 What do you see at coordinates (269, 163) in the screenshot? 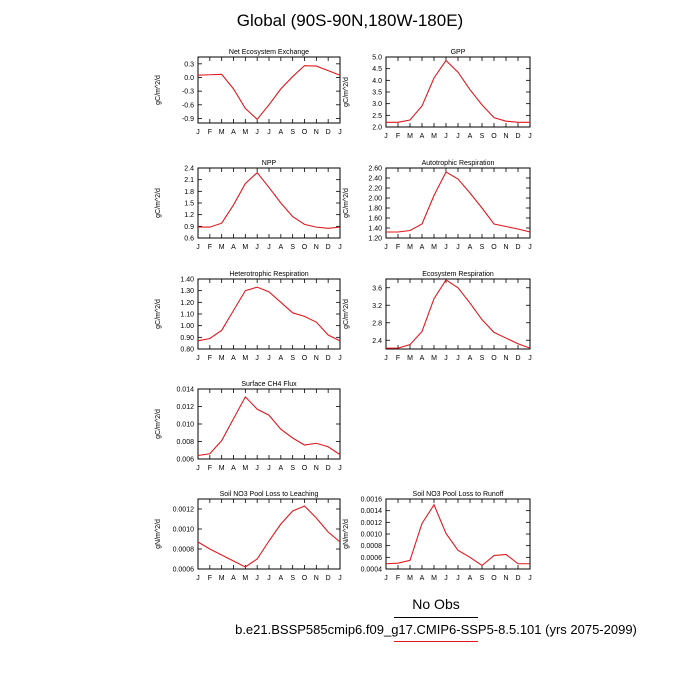
I see `panel-title: NPP` at bounding box center [269, 163].